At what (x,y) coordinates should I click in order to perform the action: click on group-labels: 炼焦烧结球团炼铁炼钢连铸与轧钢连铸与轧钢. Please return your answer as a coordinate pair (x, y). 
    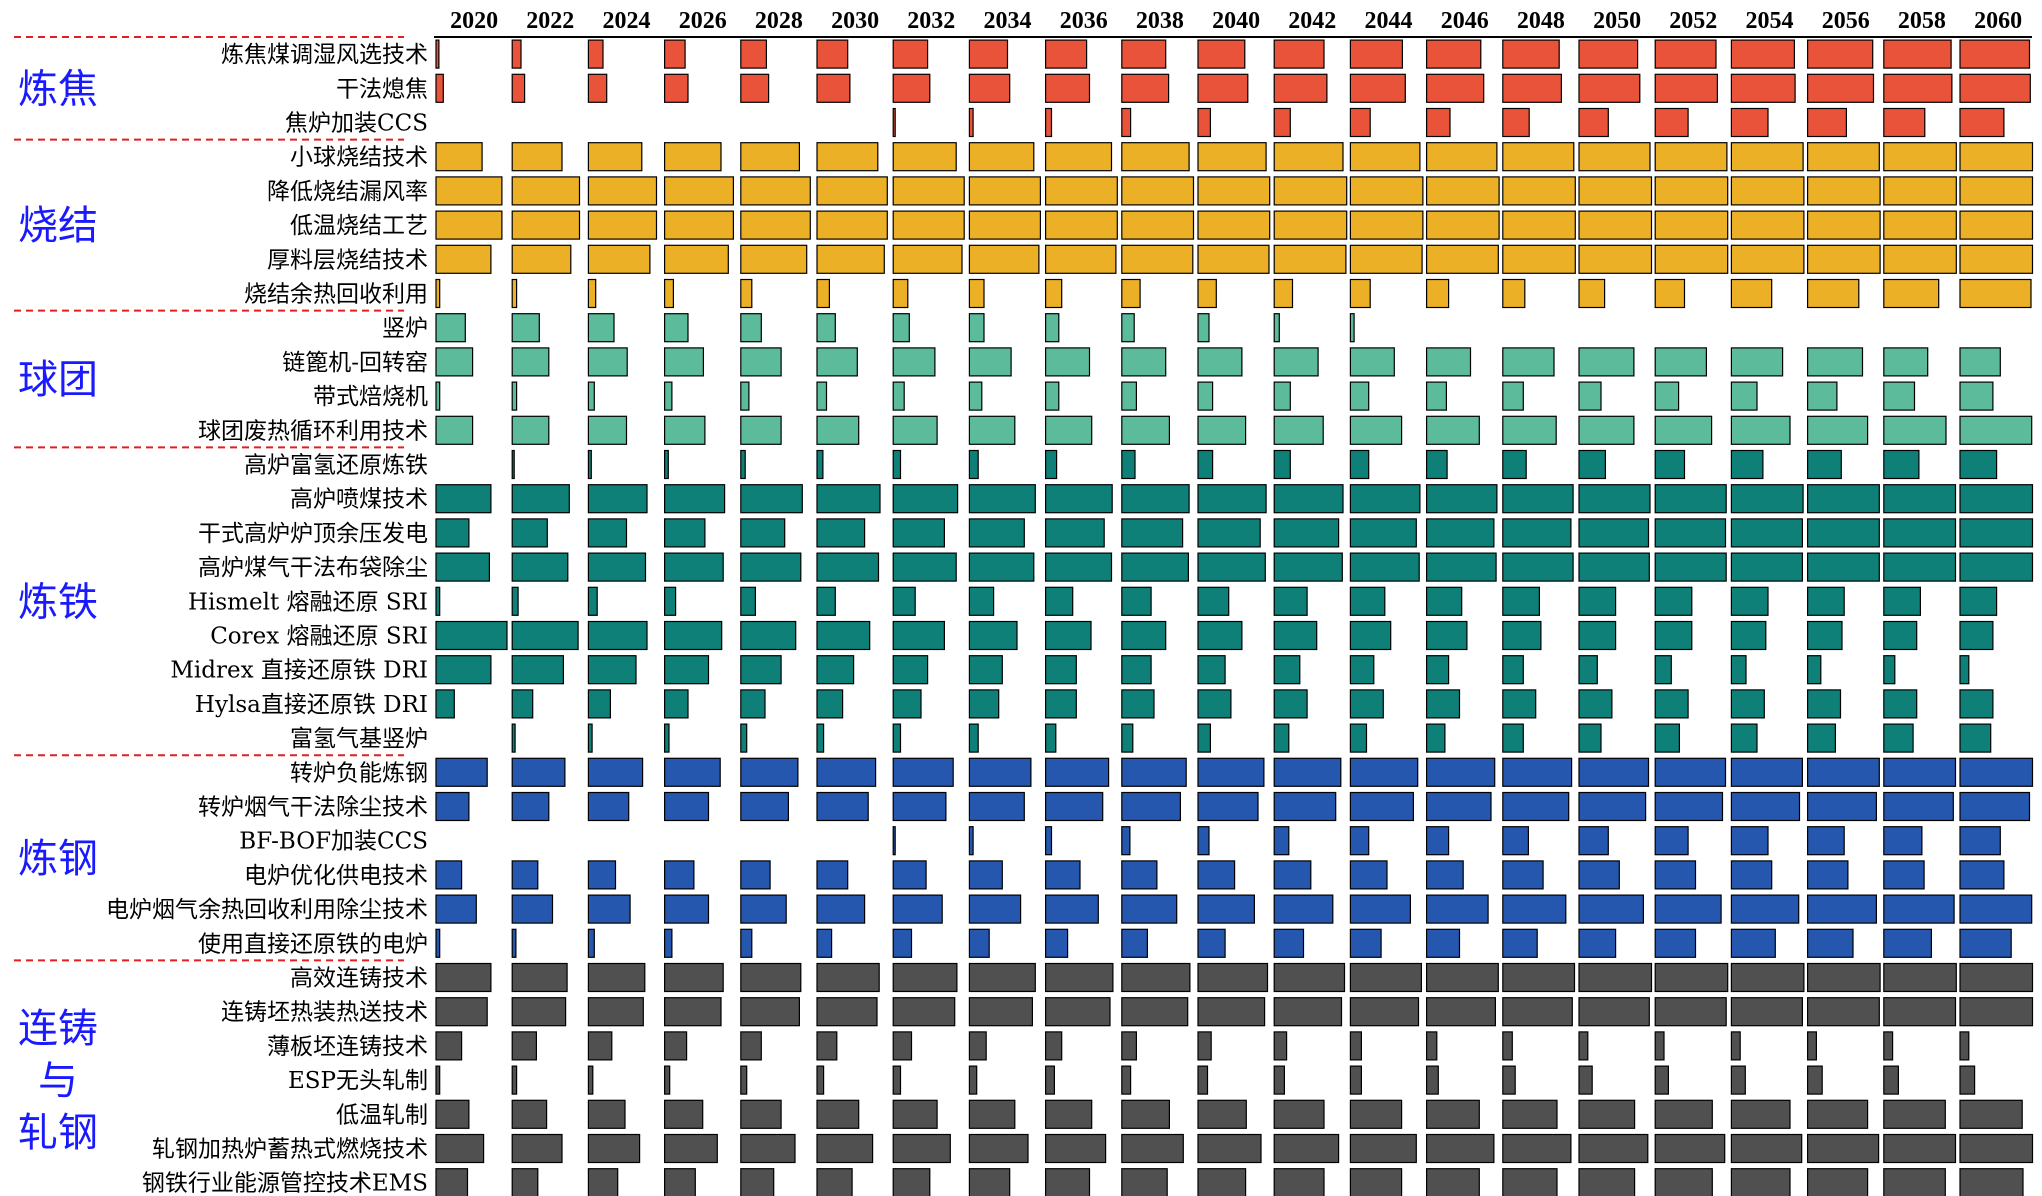
    Looking at the image, I should click on (58, 611).